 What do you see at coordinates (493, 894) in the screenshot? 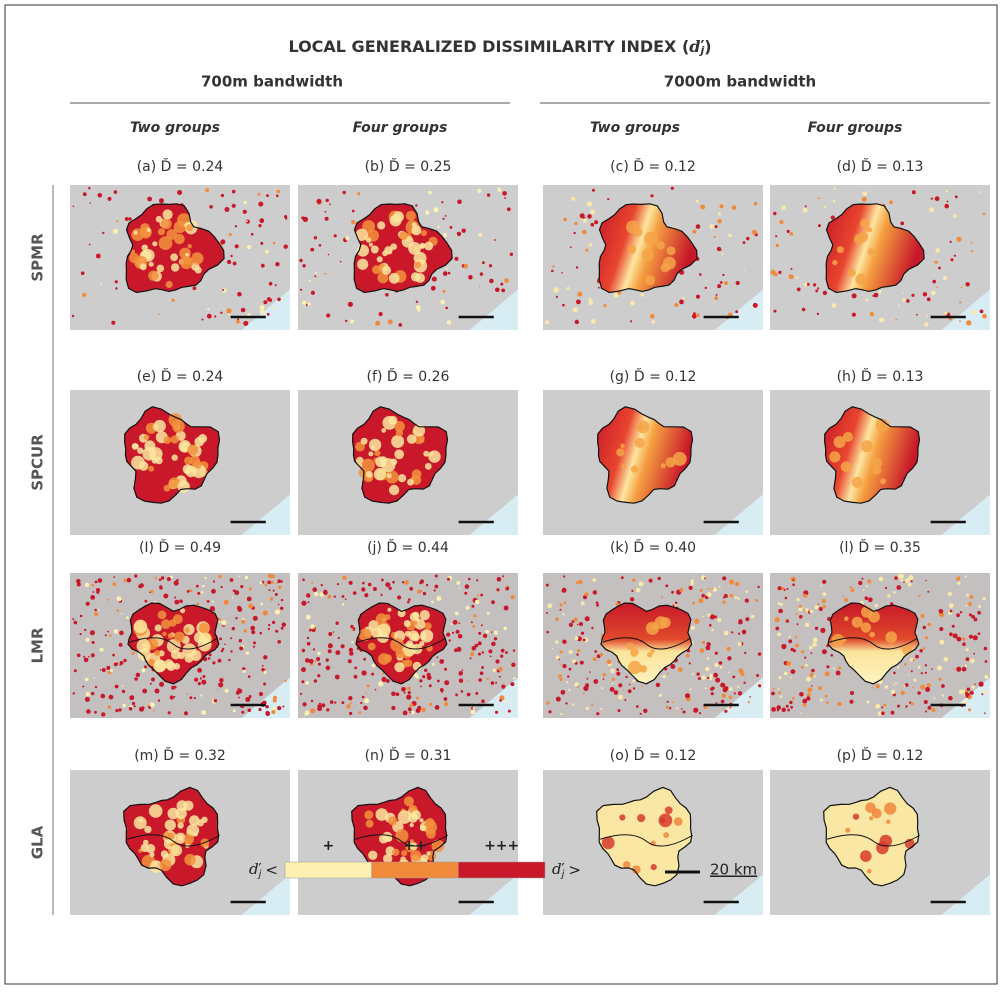
I see `water` at bounding box center [493, 894].